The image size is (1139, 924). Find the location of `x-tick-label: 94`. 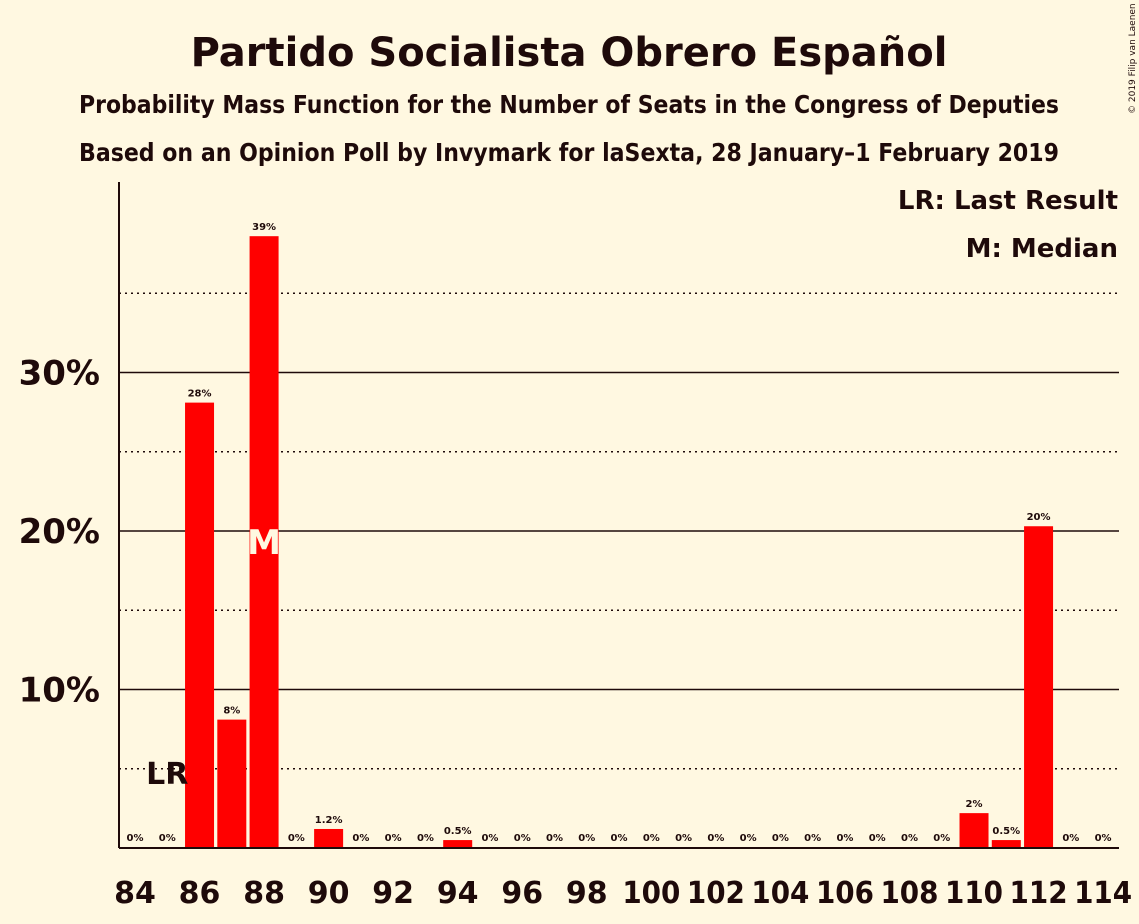

x-tick-label: 94 is located at coordinates (458, 893).